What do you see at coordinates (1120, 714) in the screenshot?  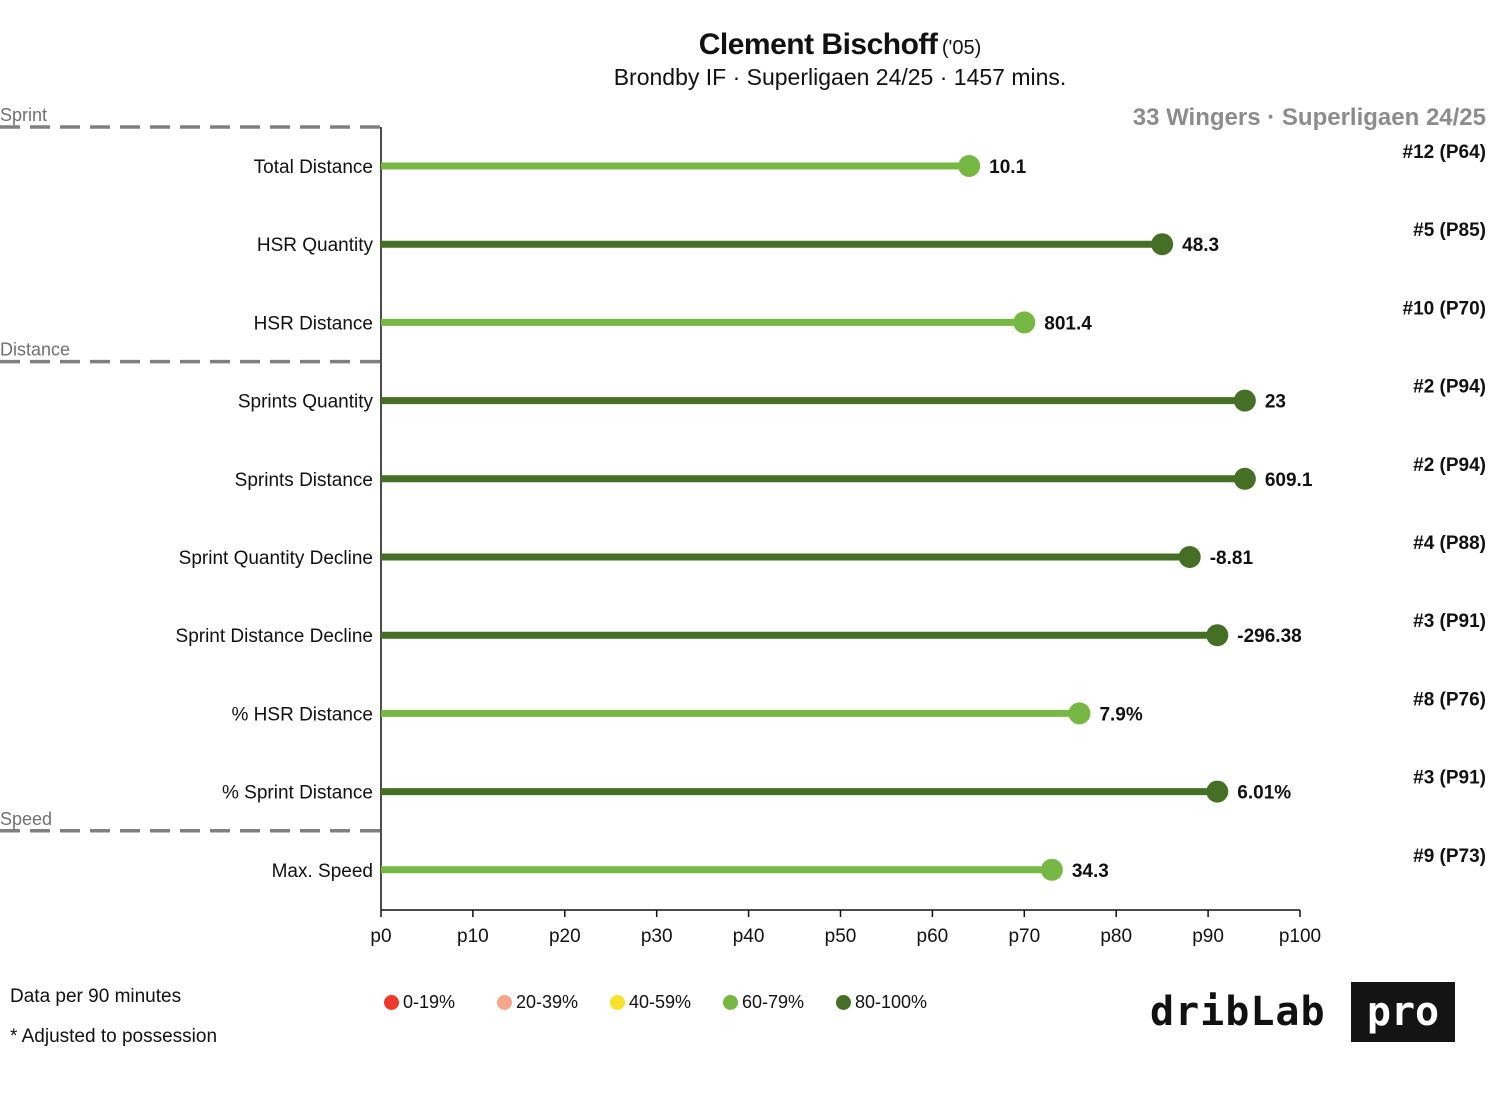 I see `metric-value: 7.9%` at bounding box center [1120, 714].